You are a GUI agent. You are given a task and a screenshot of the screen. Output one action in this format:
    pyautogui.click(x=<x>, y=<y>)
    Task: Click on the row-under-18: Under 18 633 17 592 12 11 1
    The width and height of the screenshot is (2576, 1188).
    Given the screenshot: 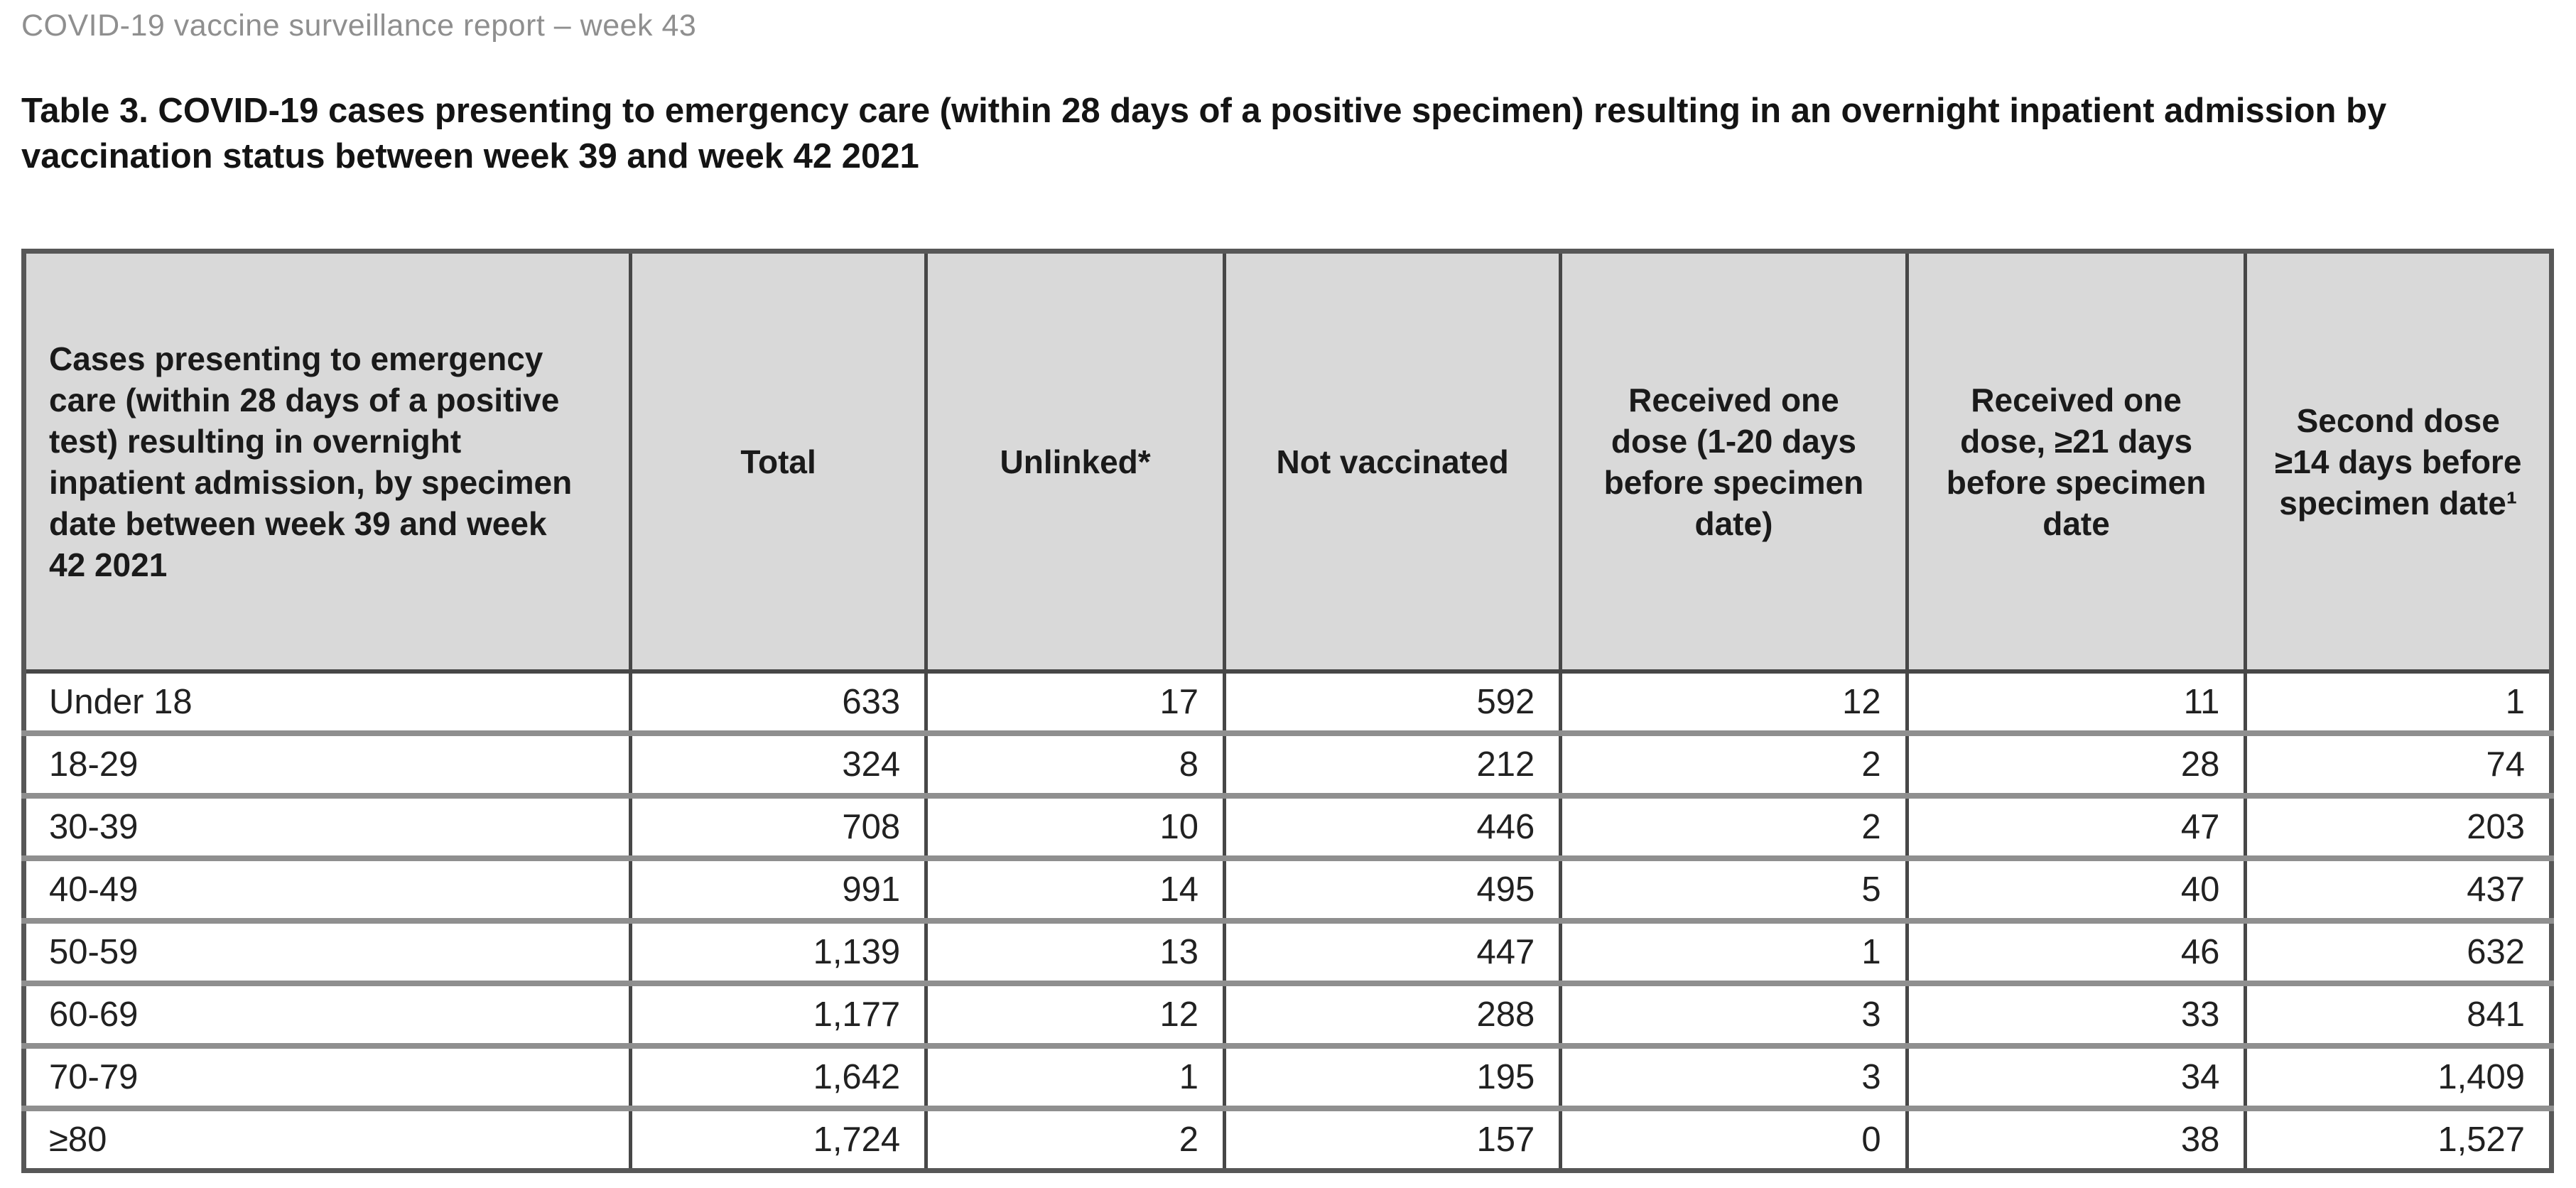 What is the action you would take?
    pyautogui.click(x=1287, y=703)
    